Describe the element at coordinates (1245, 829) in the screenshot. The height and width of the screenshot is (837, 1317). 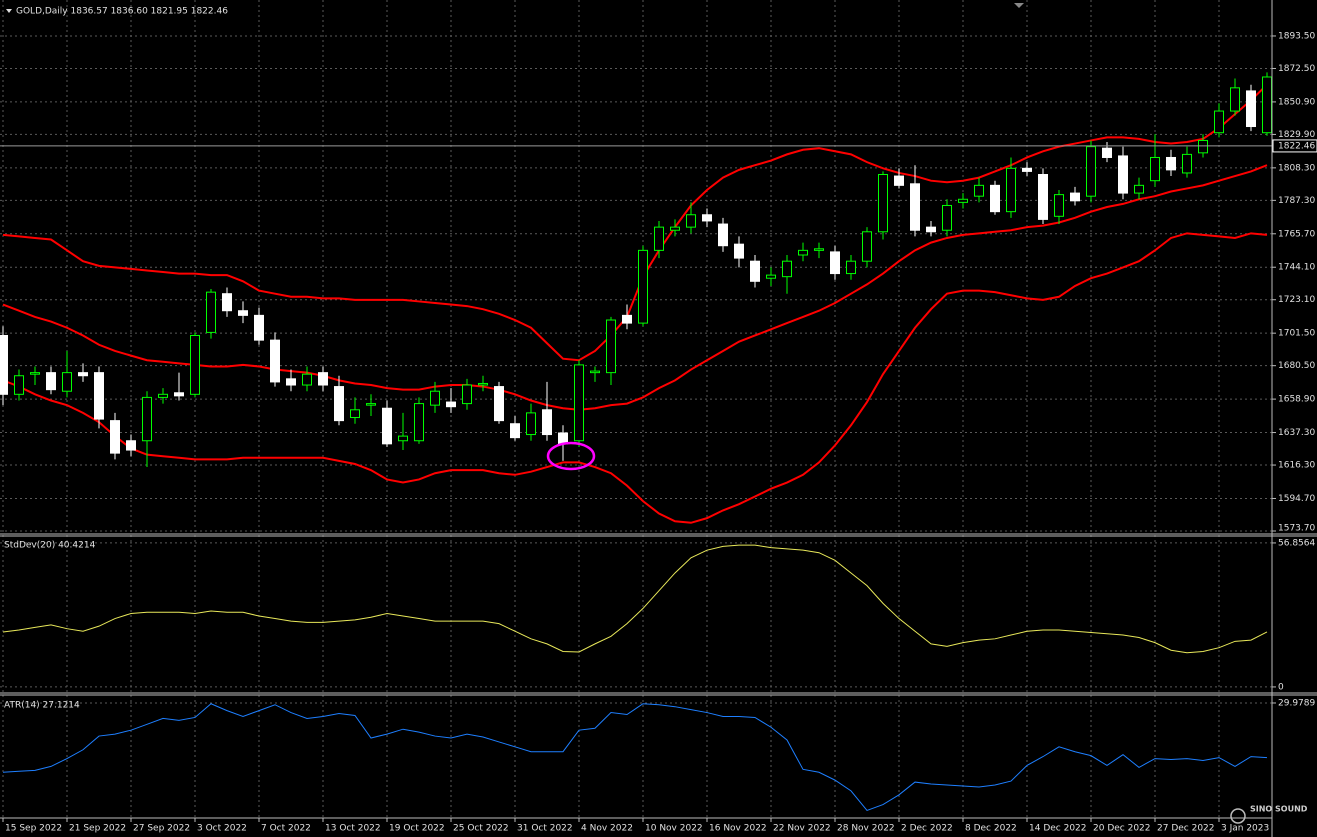
I see `x-tick-label: 3 Jan 2023` at that location.